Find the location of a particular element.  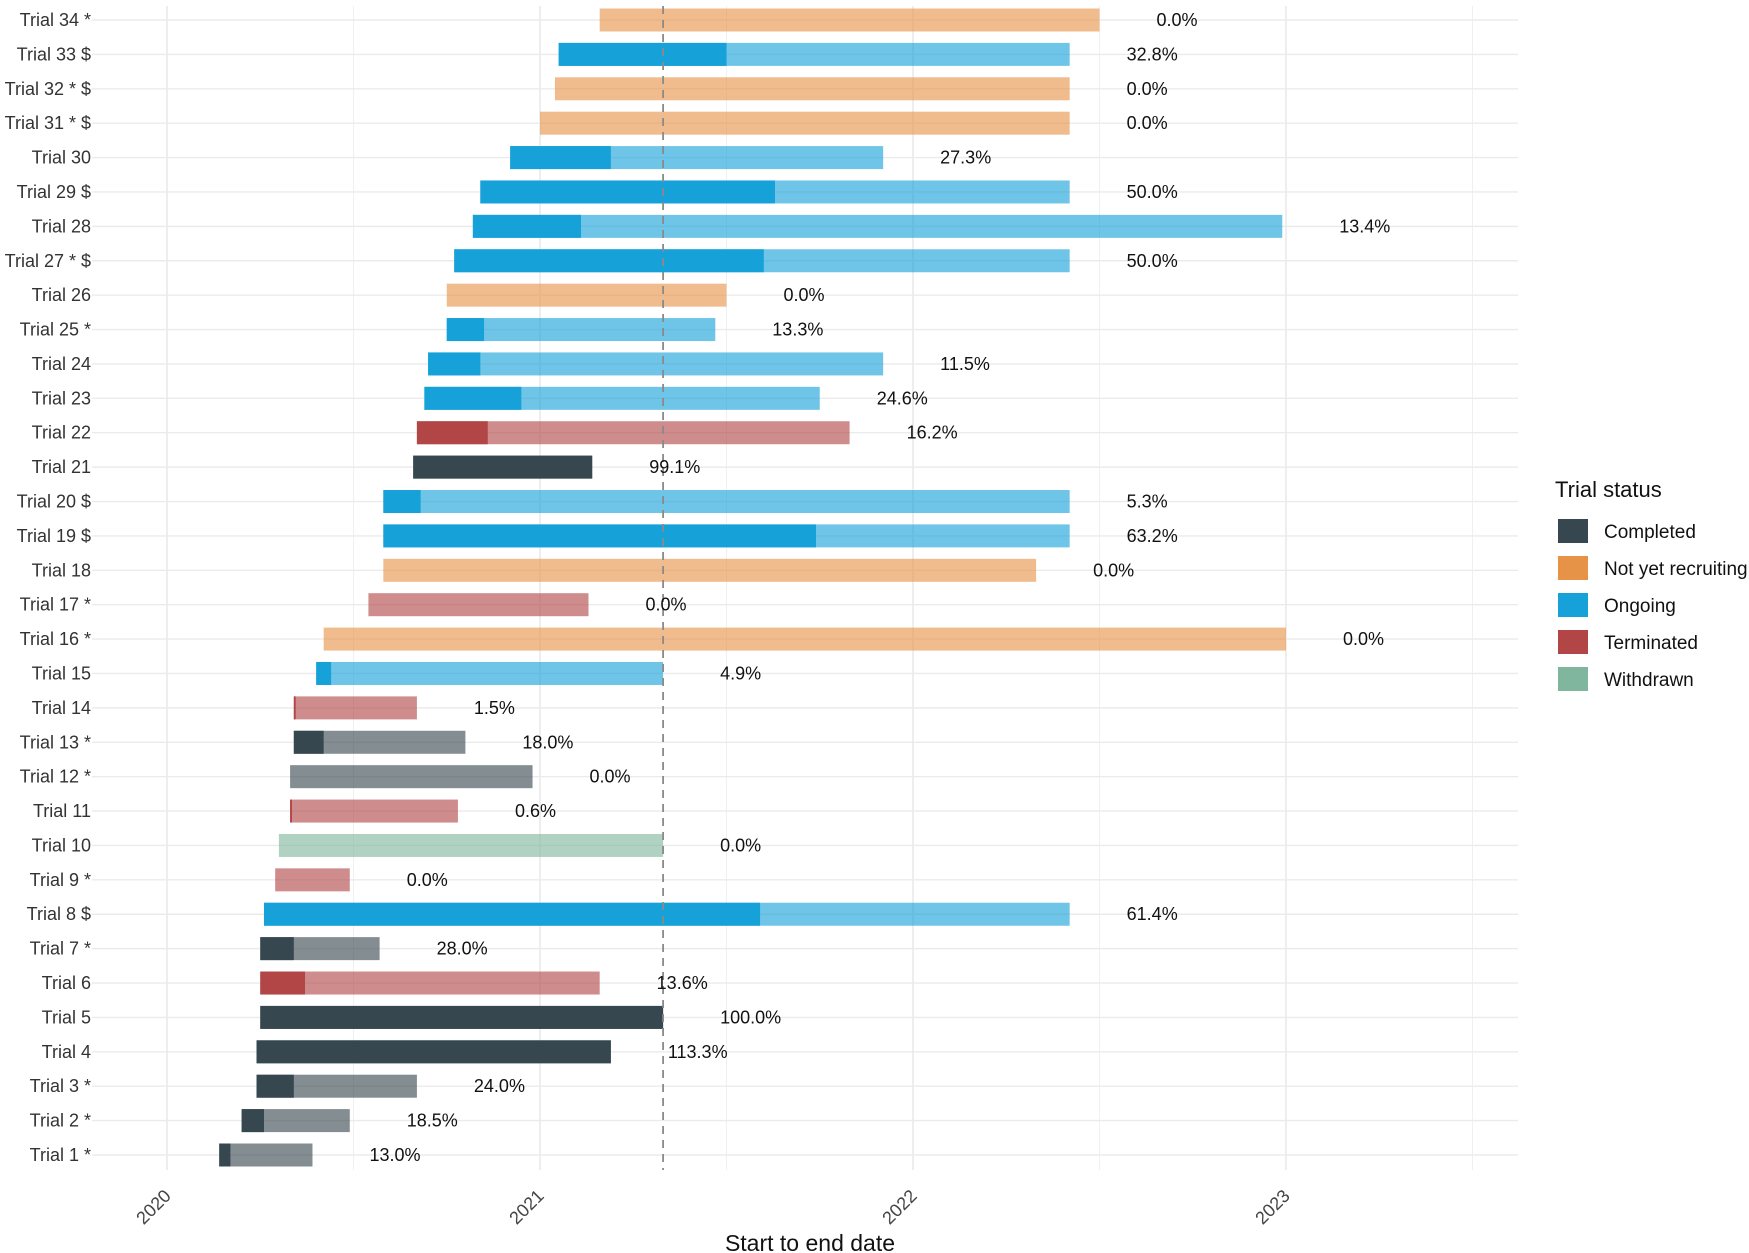

percent-label: 32.8% is located at coordinates (1152, 54).